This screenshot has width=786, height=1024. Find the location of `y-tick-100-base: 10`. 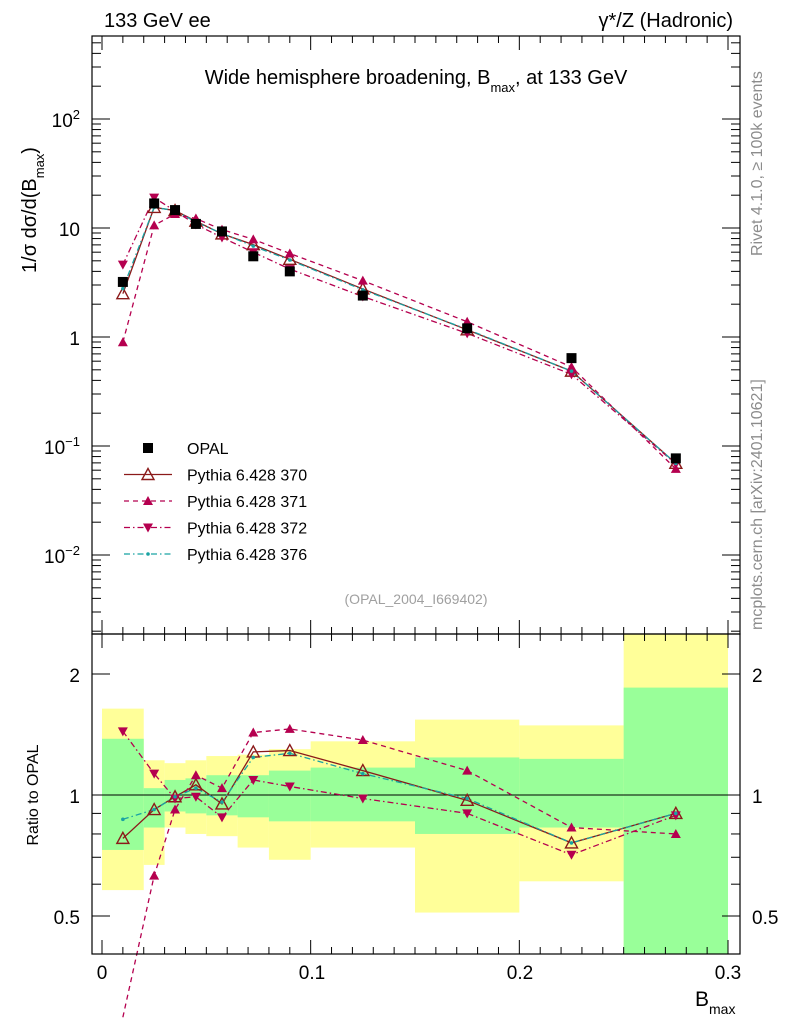

y-tick-100-base: 10 is located at coordinates (62, 121).